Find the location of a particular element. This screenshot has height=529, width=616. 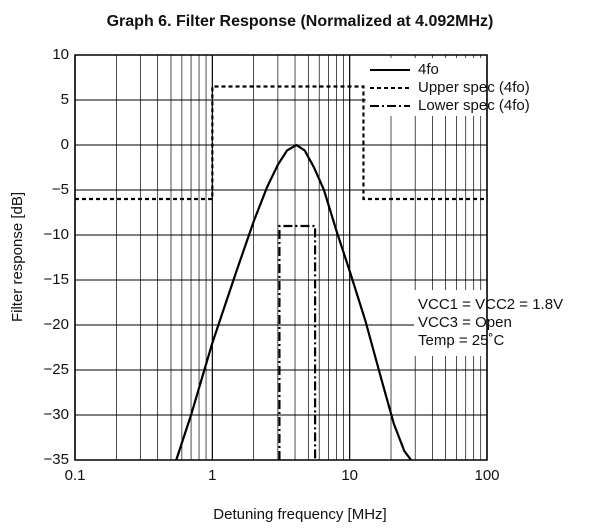

y-tick-label: −10 is located at coordinates (56, 234).